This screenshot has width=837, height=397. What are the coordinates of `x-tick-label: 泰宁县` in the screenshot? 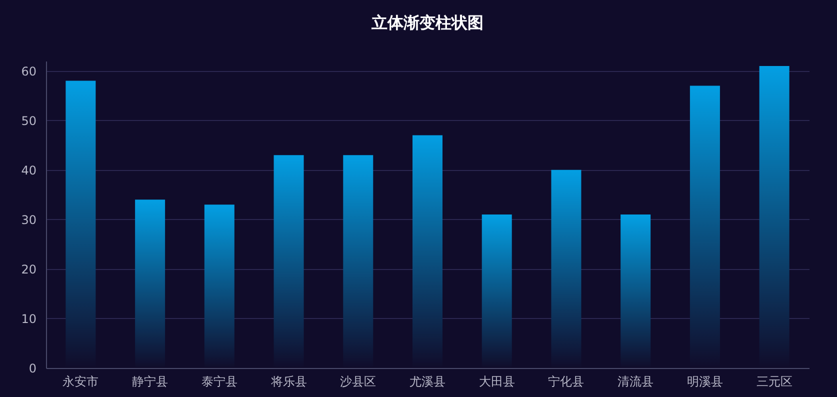 It's located at (219, 381).